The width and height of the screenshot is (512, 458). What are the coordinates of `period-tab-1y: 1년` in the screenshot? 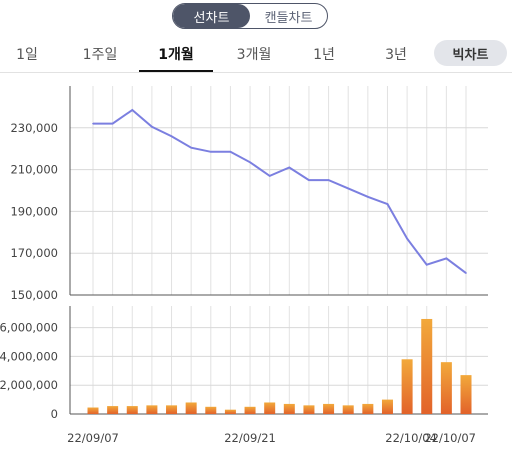 It's located at (324, 55).